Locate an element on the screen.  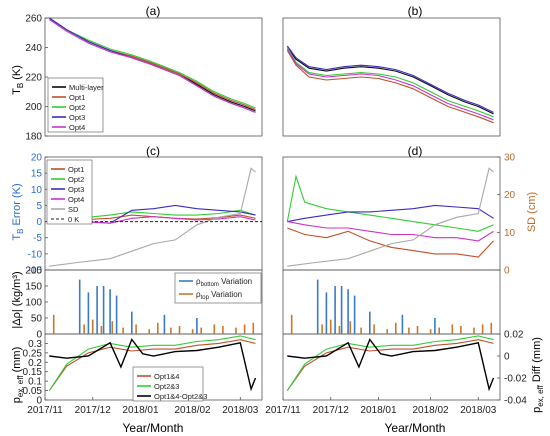
panel-label-a: (a) is located at coordinates (153, 11).